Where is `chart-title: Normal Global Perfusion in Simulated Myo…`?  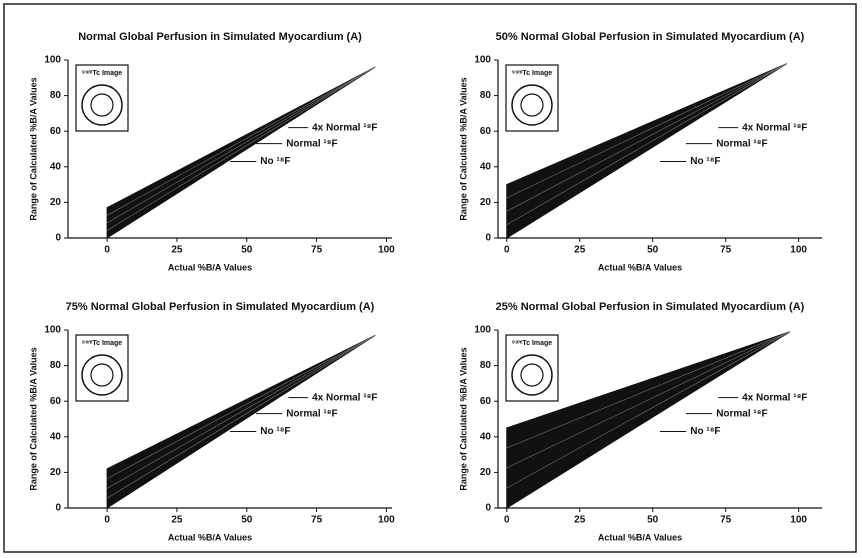
chart-title: Normal Global Perfusion in Simulated Myo… is located at coordinates (220, 37).